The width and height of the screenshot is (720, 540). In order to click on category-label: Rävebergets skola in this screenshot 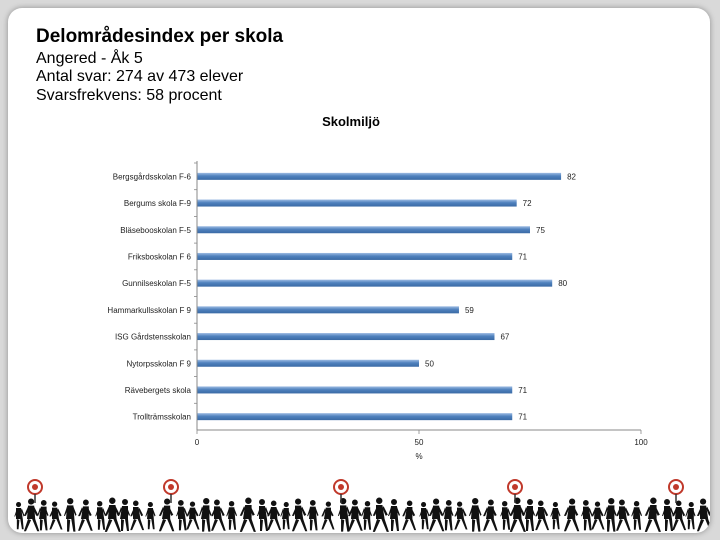, I will do `click(158, 390)`.